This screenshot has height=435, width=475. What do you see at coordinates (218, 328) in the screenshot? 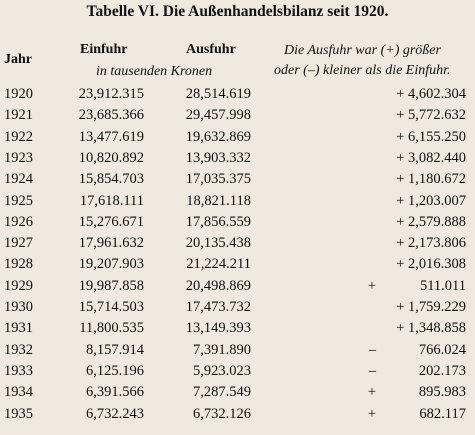
I see `cell-export: 13,149.393` at bounding box center [218, 328].